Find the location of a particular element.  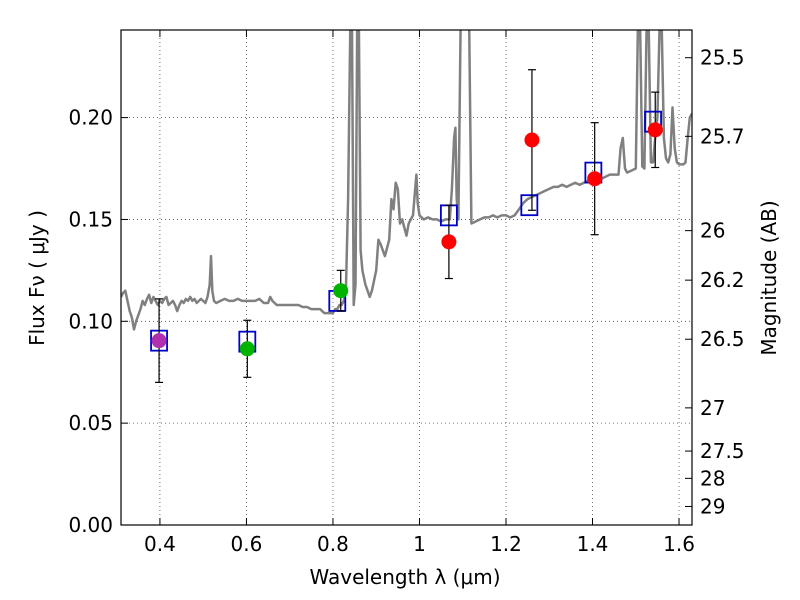

x-tick-label: 1 is located at coordinates (419, 544).